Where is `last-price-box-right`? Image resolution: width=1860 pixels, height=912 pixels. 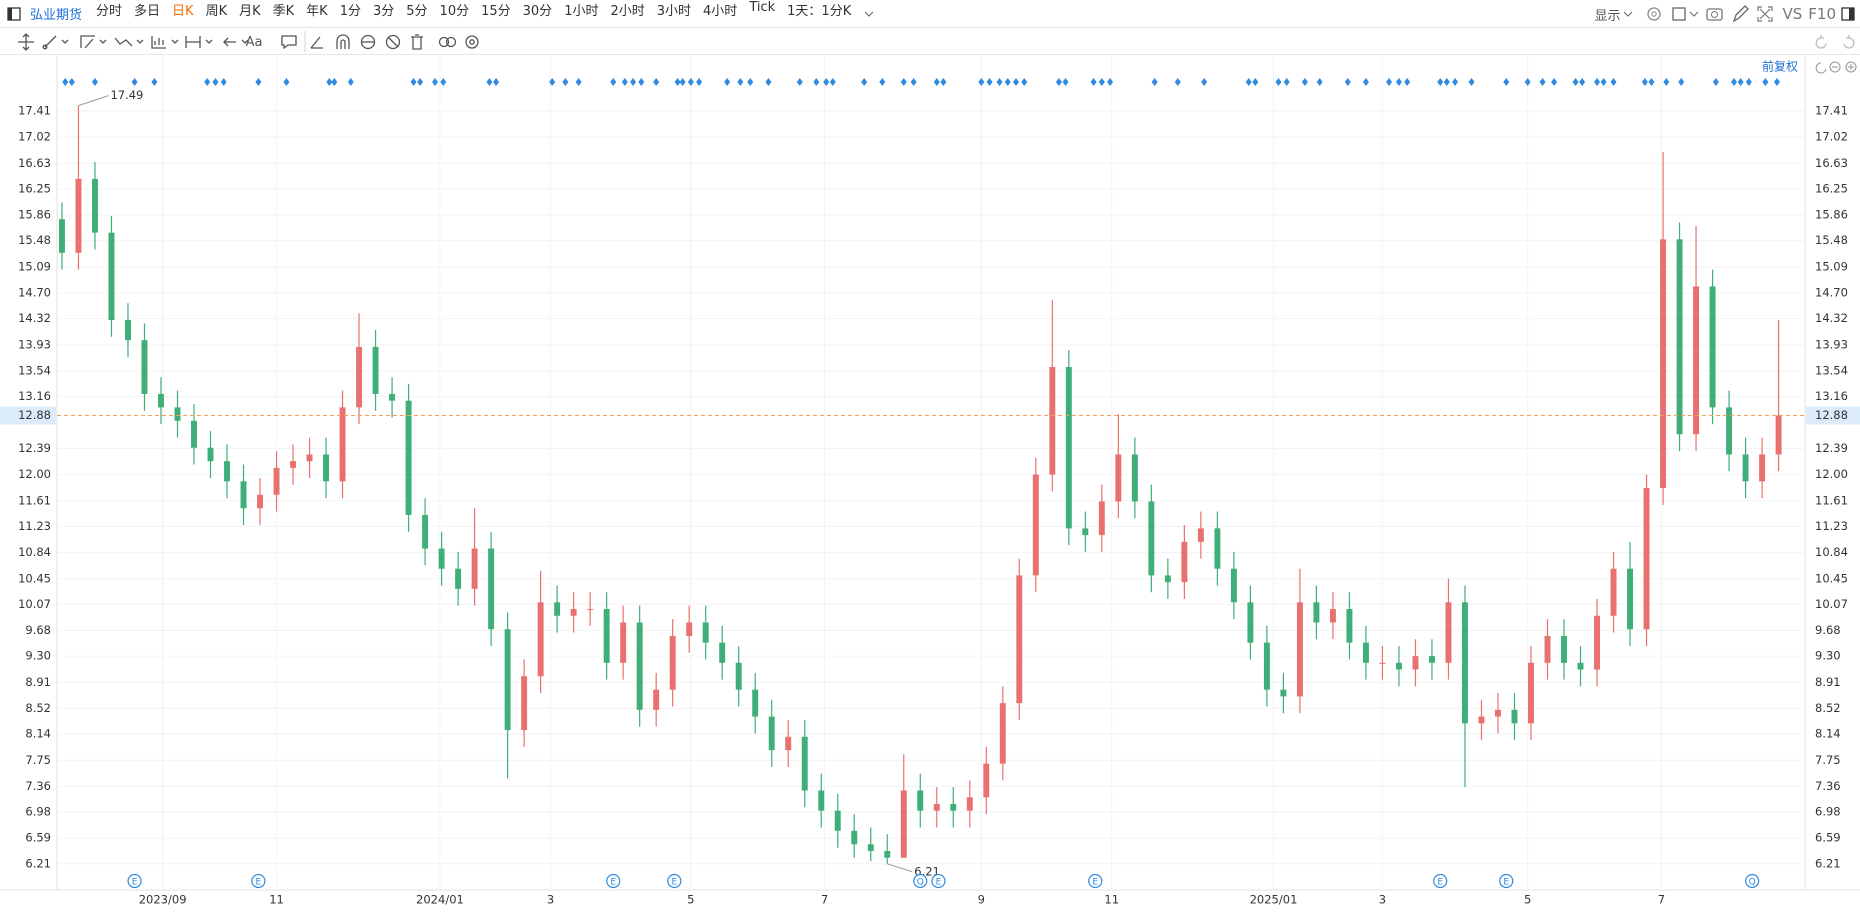 last-price-box-right is located at coordinates (1833, 415).